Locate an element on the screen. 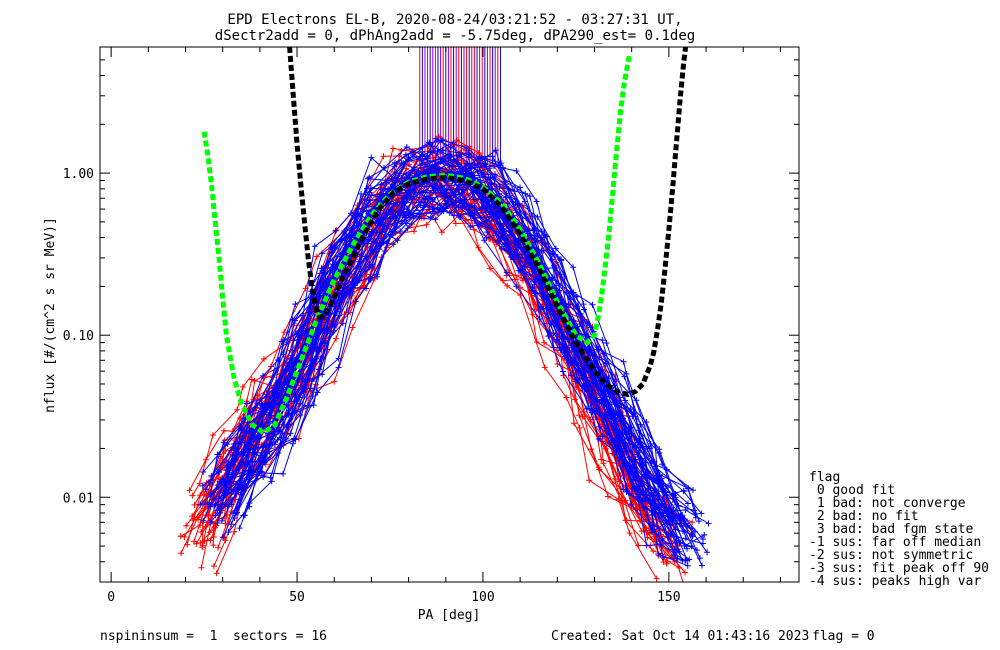  y-axis-label: nflux [#/(cm^2 s sr MeV)] is located at coordinates (50, 315).